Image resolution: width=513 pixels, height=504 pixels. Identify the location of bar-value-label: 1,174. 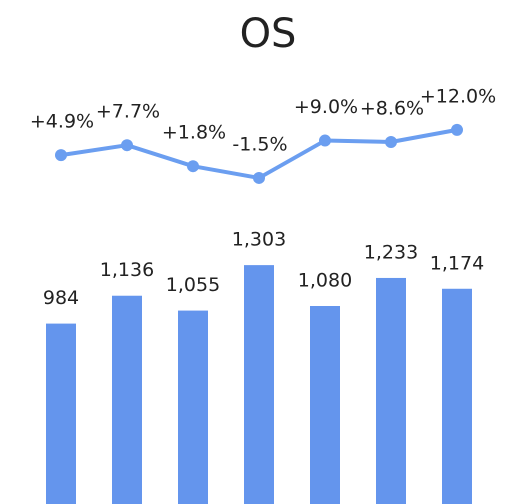
(457, 263).